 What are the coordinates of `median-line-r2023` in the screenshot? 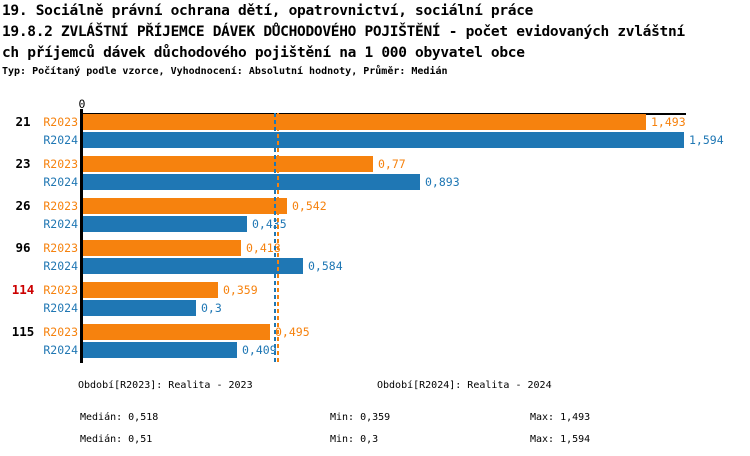 It's located at (278, 238).